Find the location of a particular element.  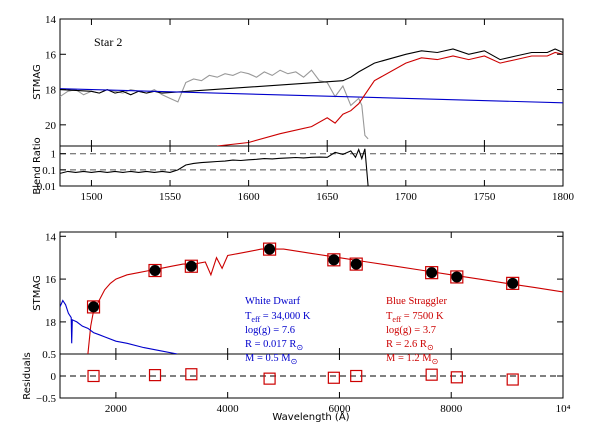

res-xtick-label: 6000 is located at coordinates (339, 409).